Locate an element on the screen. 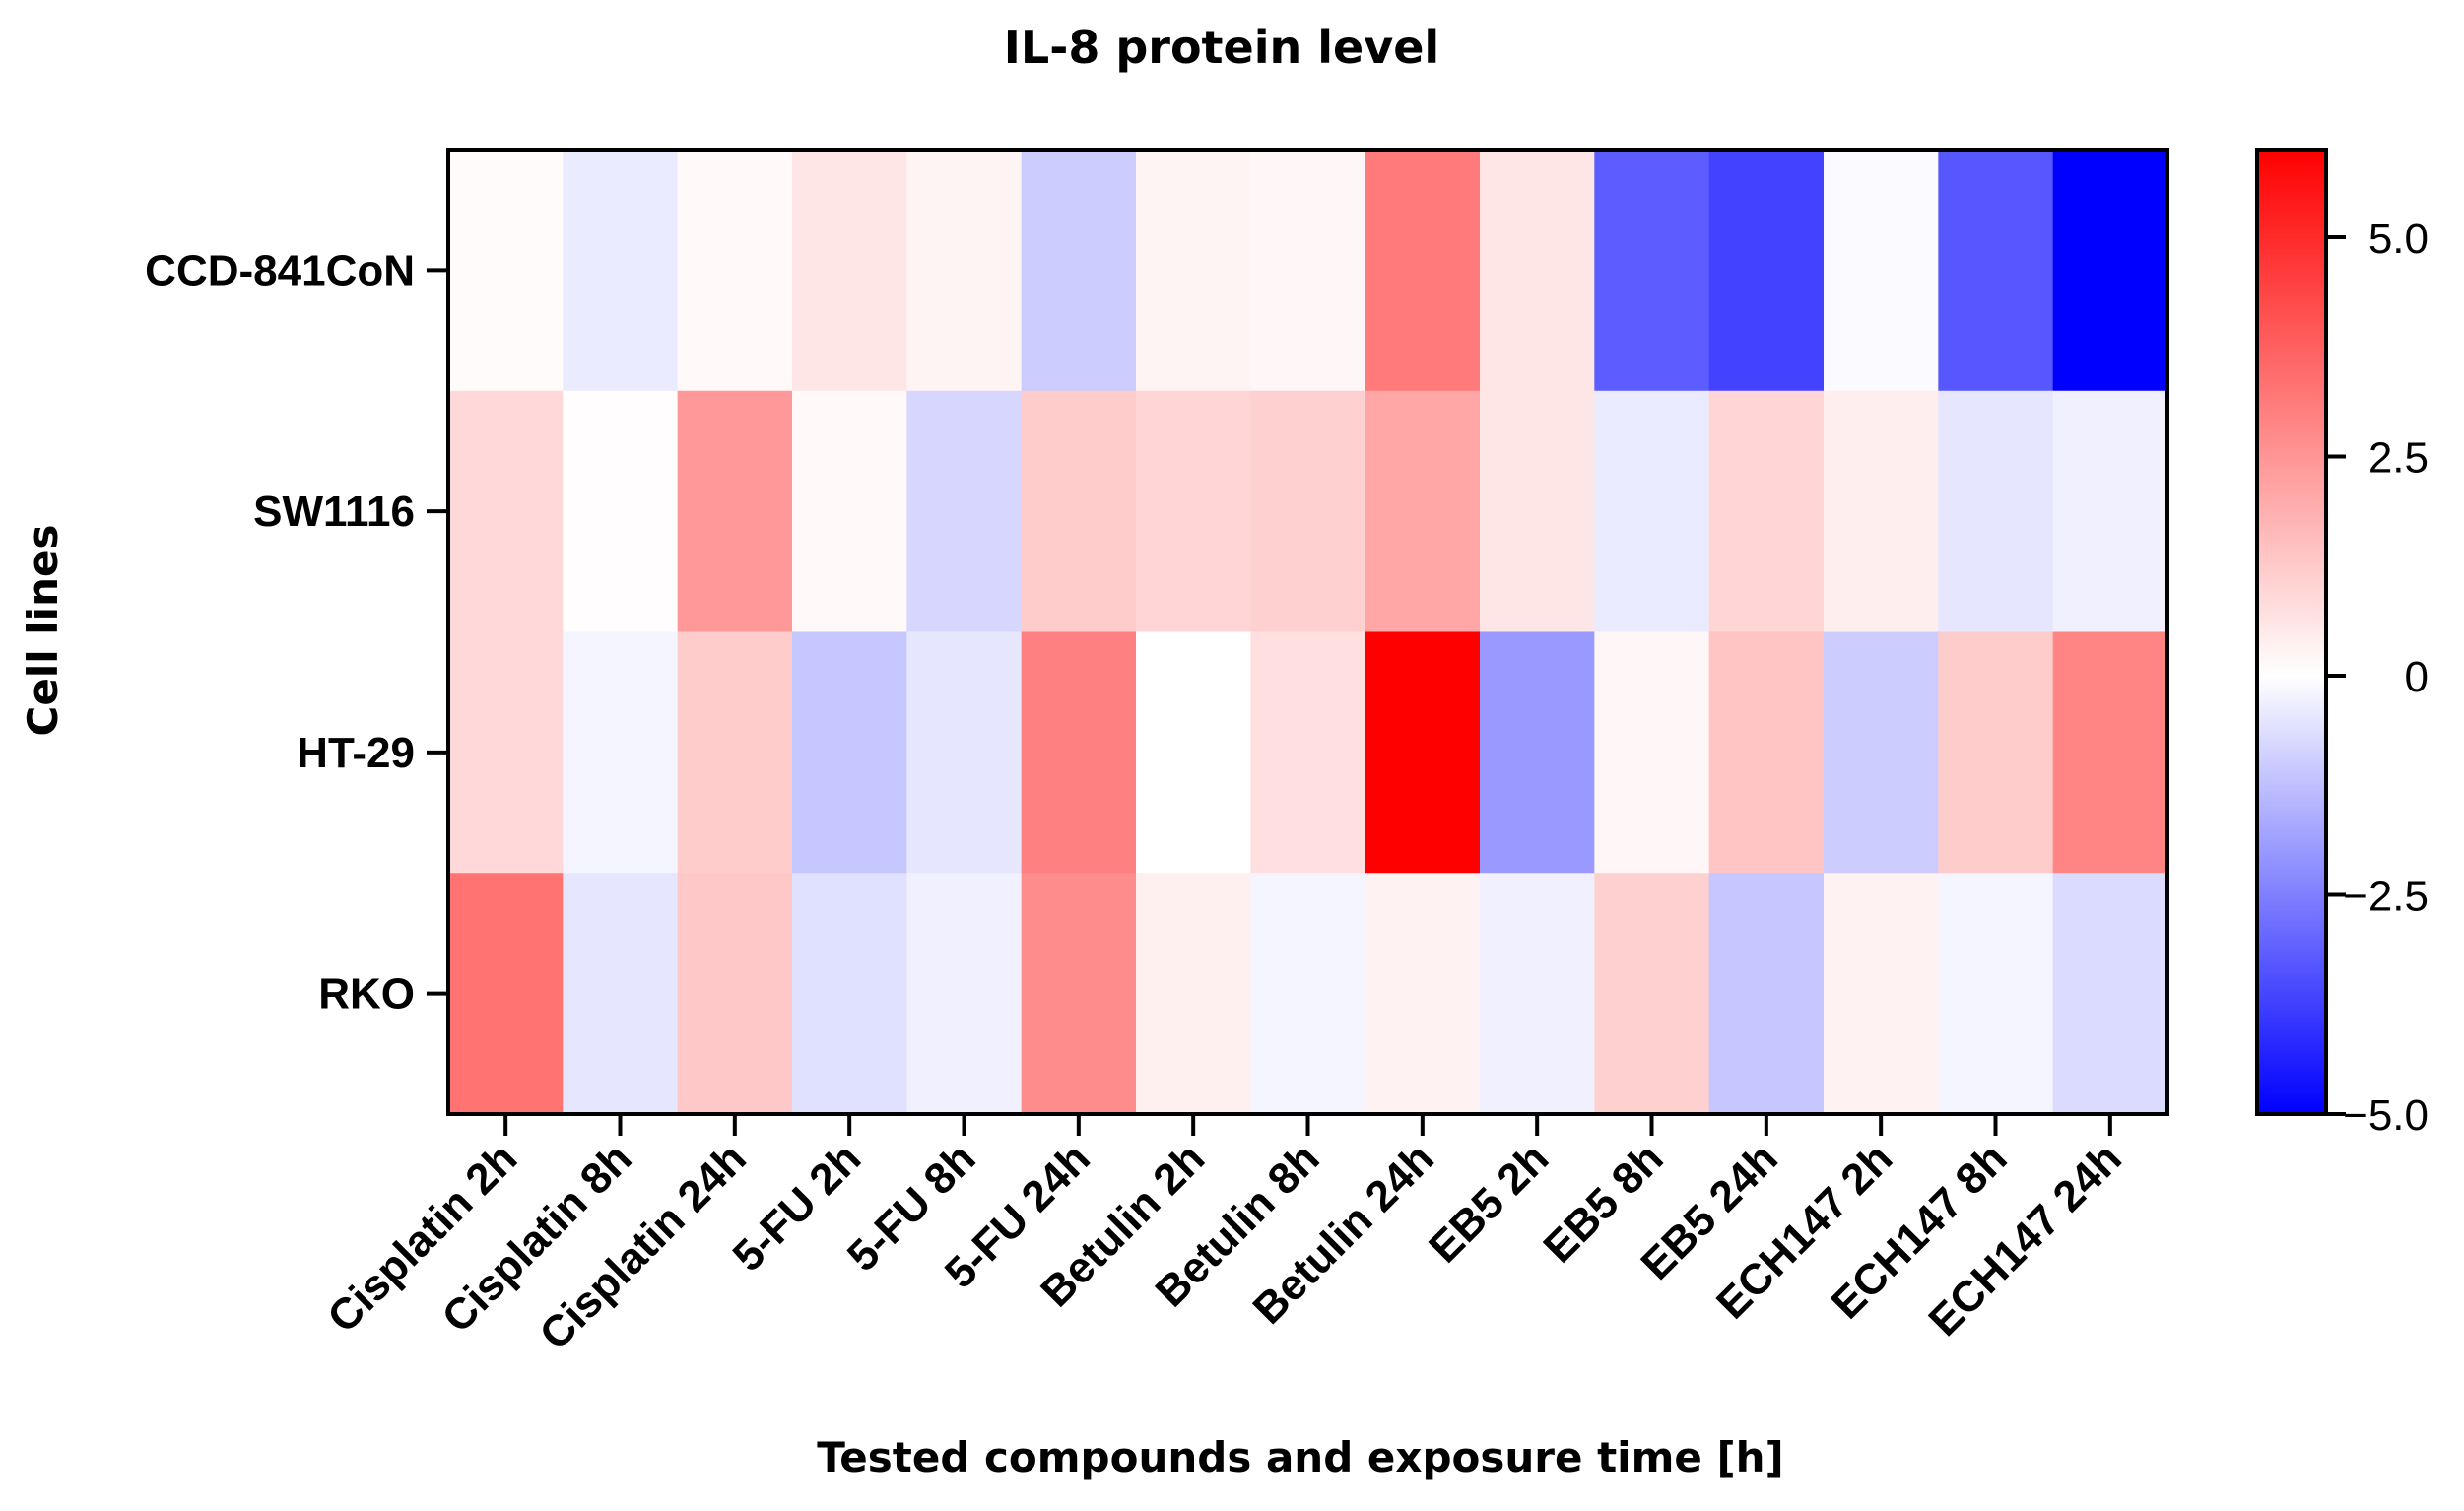  chart-title: IL-8 protein level is located at coordinates (1222, 47).